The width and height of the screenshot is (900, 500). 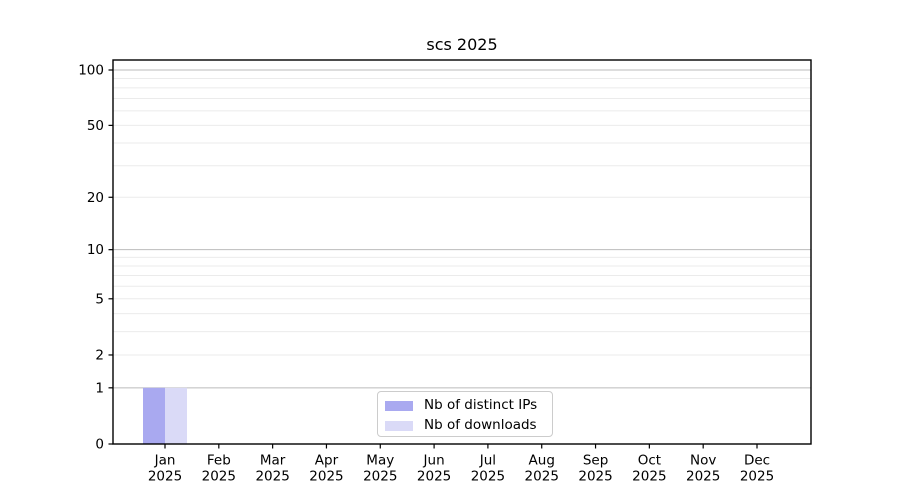 I want to click on legend-label-downloads: Nb of downloads, so click(x=480, y=425).